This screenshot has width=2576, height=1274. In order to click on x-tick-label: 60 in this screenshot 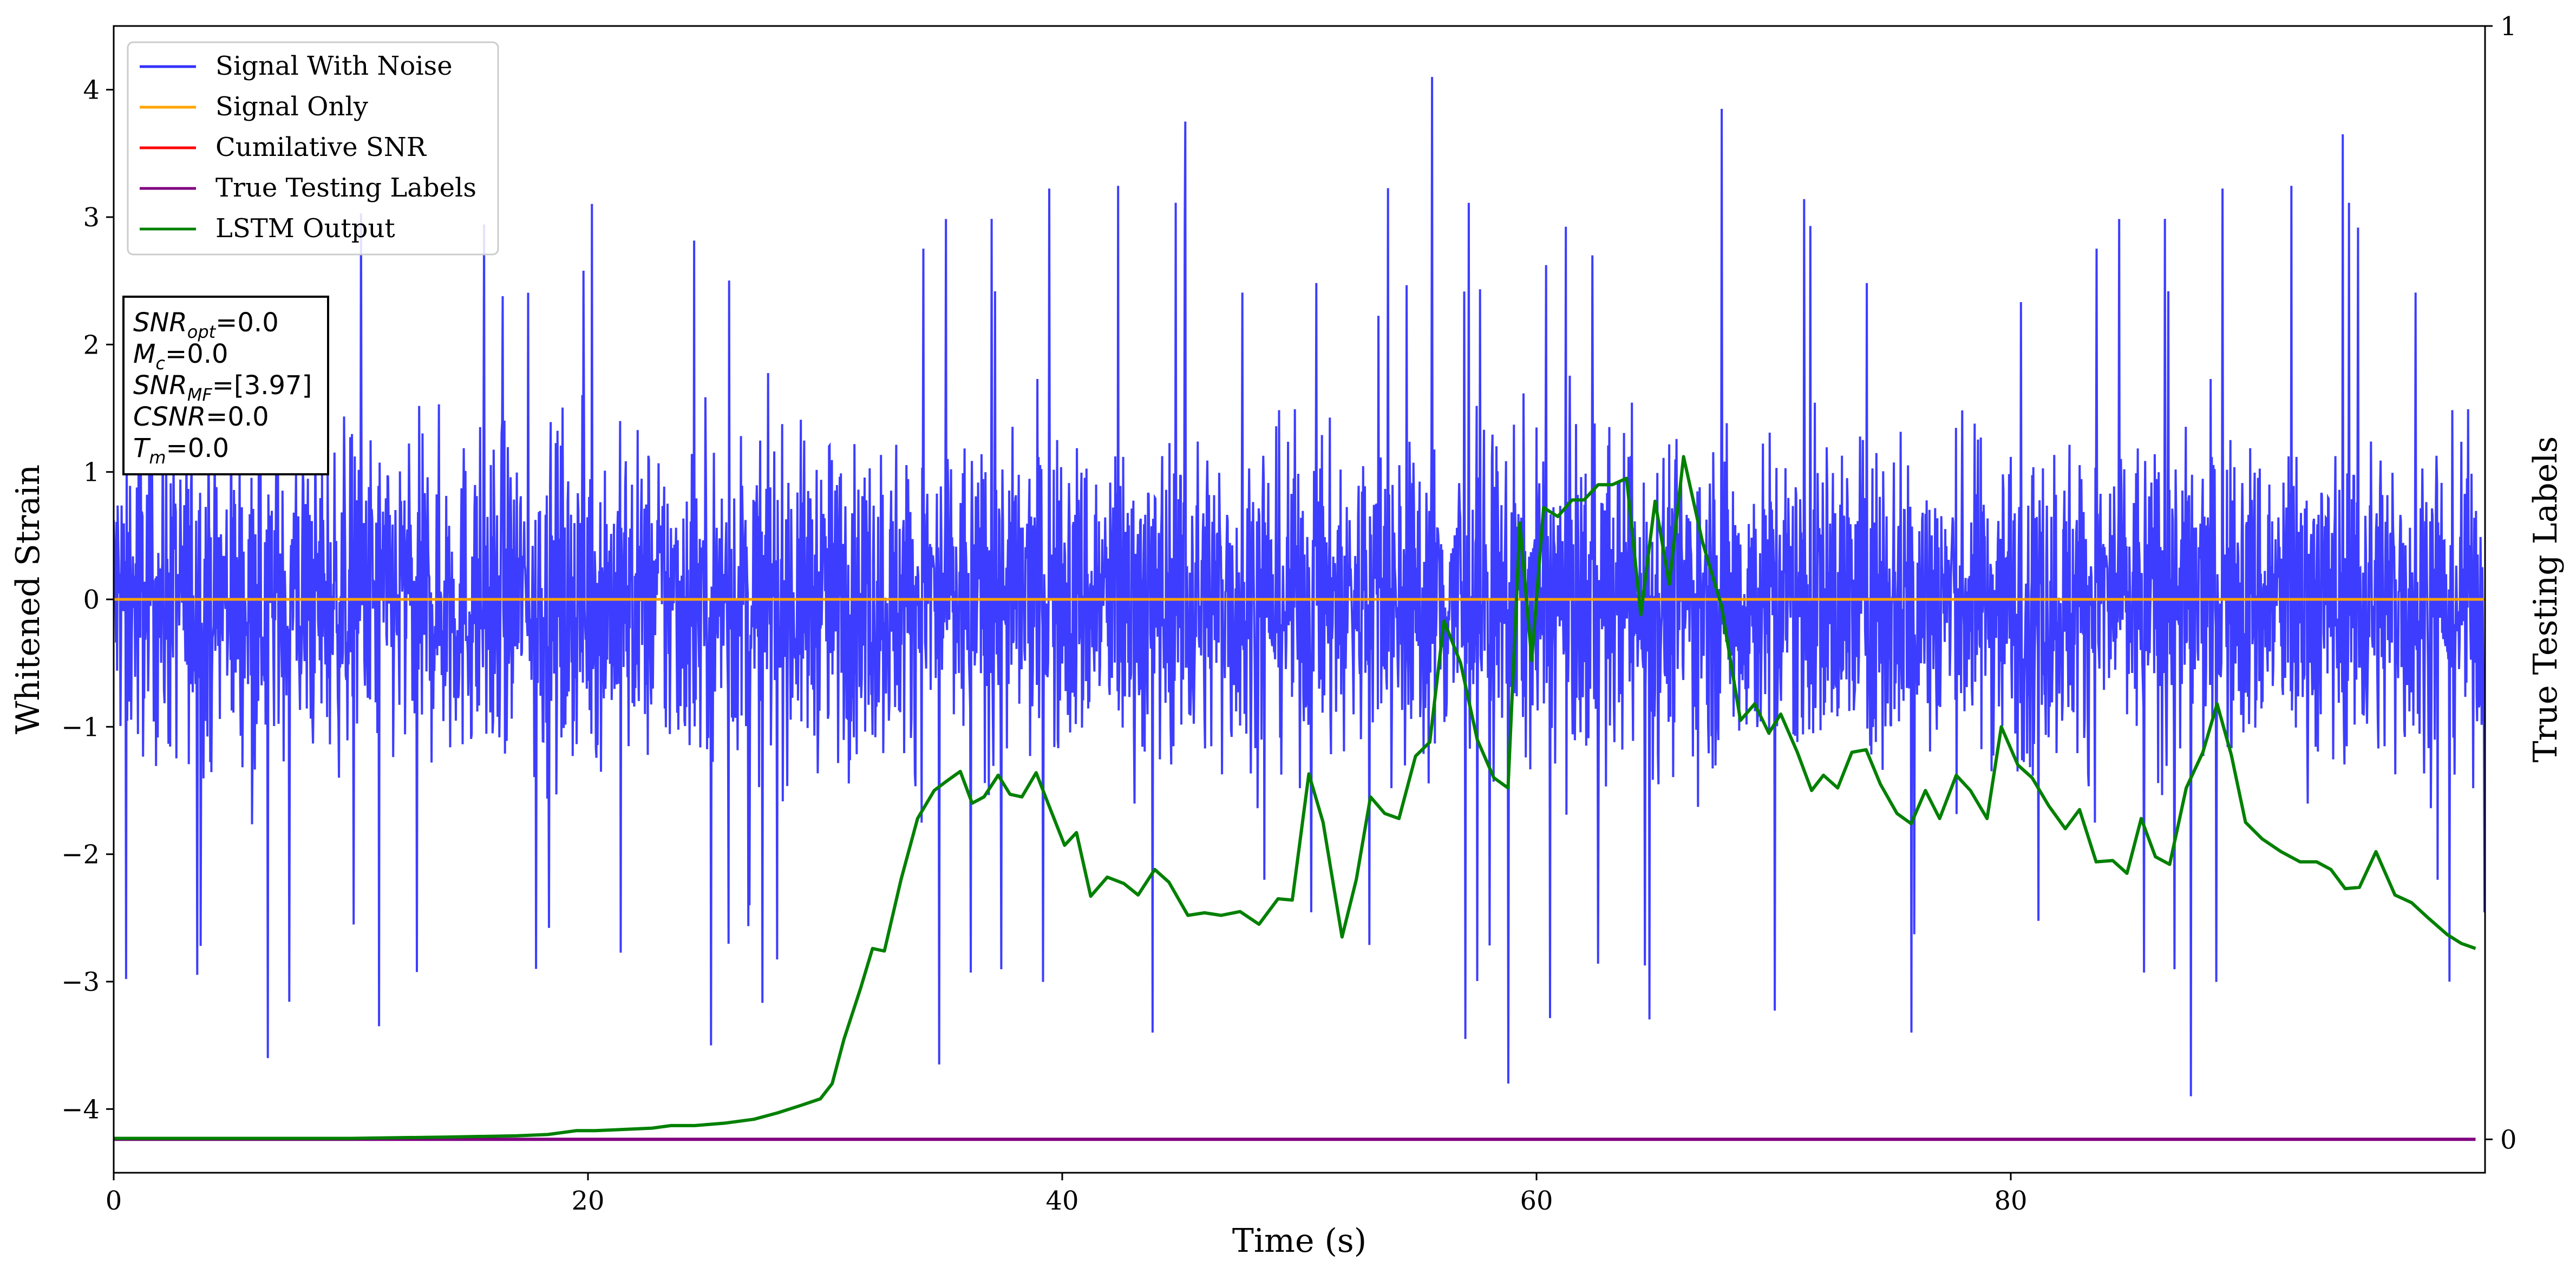, I will do `click(1536, 1201)`.